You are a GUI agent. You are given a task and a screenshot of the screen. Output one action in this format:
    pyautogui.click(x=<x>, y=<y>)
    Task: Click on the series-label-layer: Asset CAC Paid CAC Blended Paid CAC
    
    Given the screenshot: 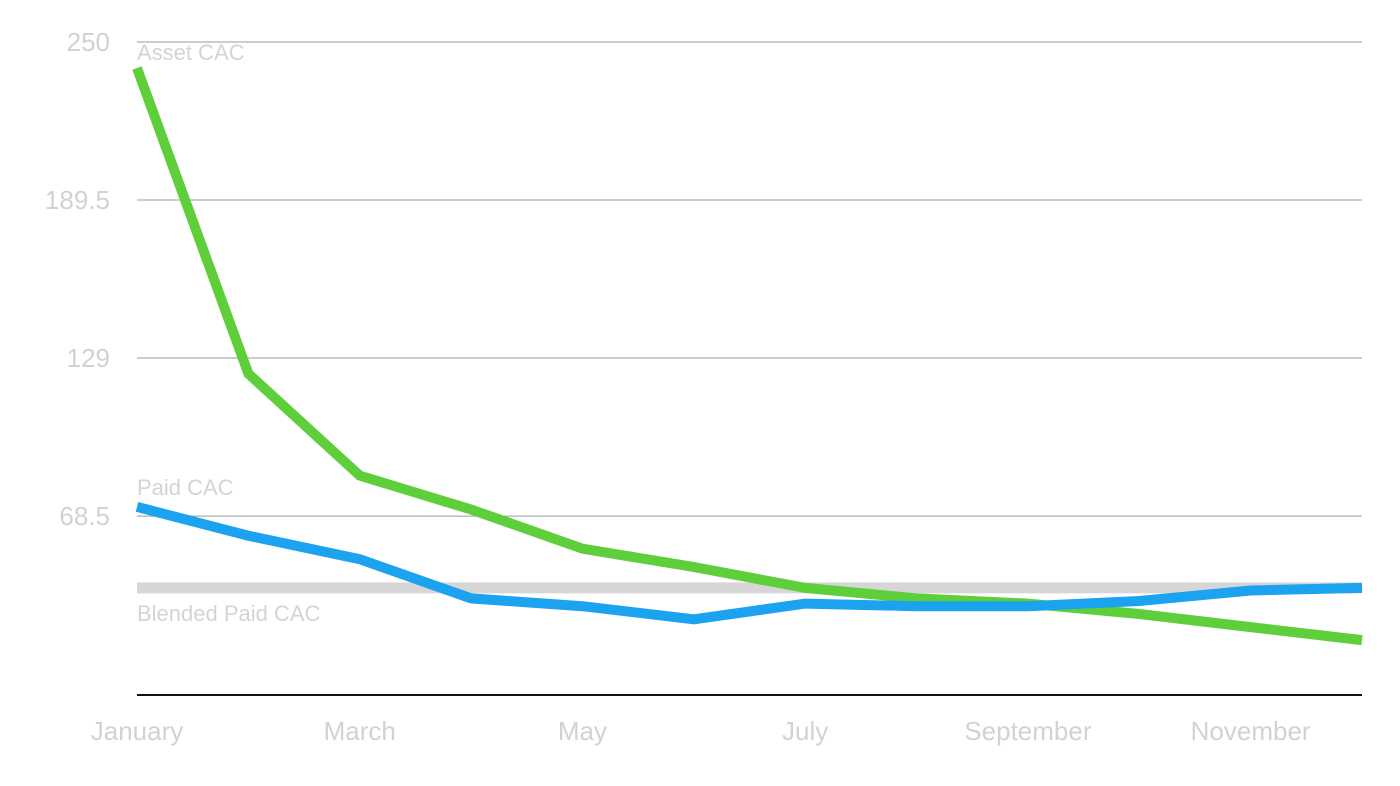 What is the action you would take?
    pyautogui.click(x=229, y=333)
    